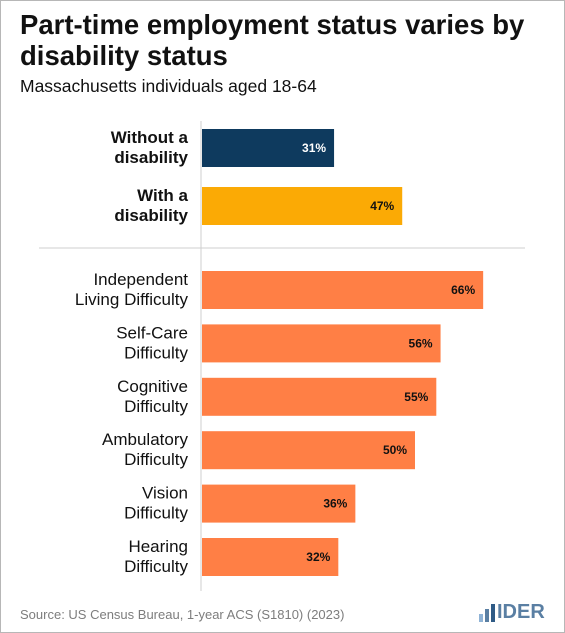 This screenshot has height=633, width=565. Describe the element at coordinates (416, 397) in the screenshot. I see `value-label: 55%` at that location.